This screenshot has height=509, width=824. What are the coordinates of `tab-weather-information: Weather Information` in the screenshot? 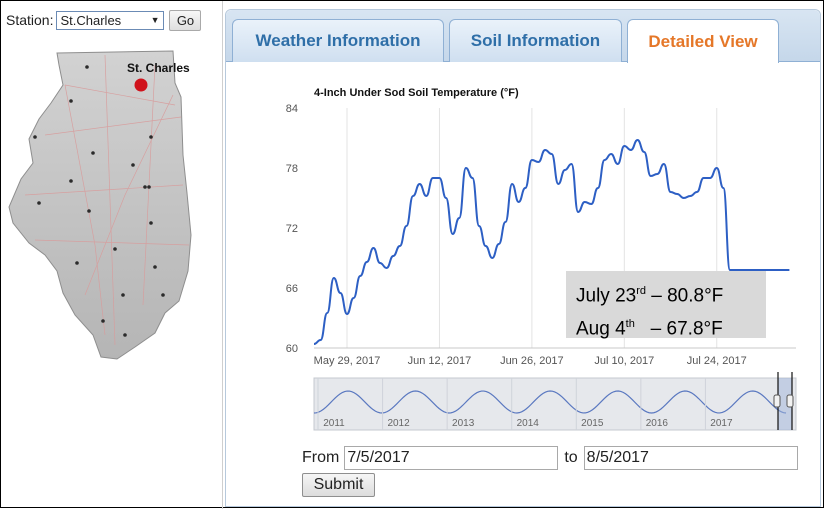 It's located at (338, 40).